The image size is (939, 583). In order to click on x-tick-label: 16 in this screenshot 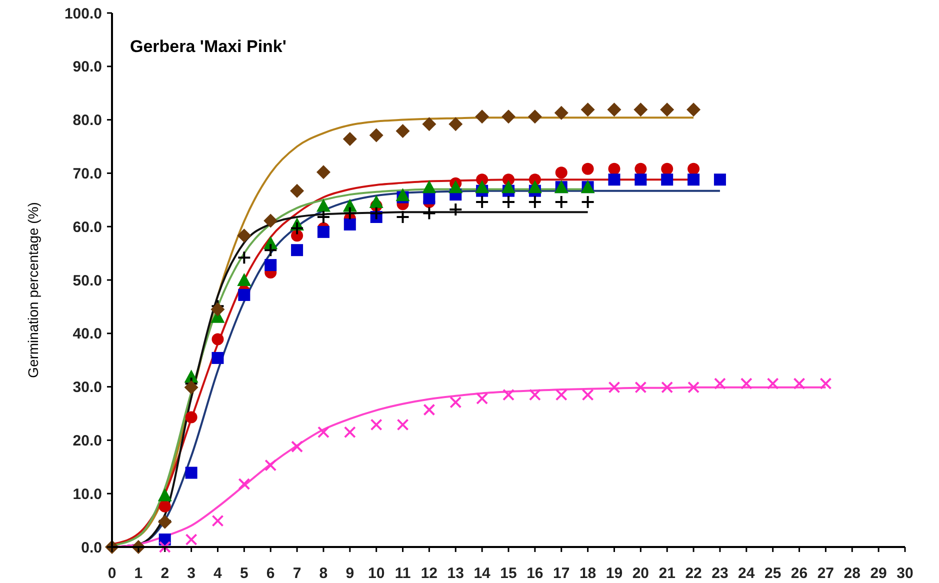, I will do `click(535, 573)`.